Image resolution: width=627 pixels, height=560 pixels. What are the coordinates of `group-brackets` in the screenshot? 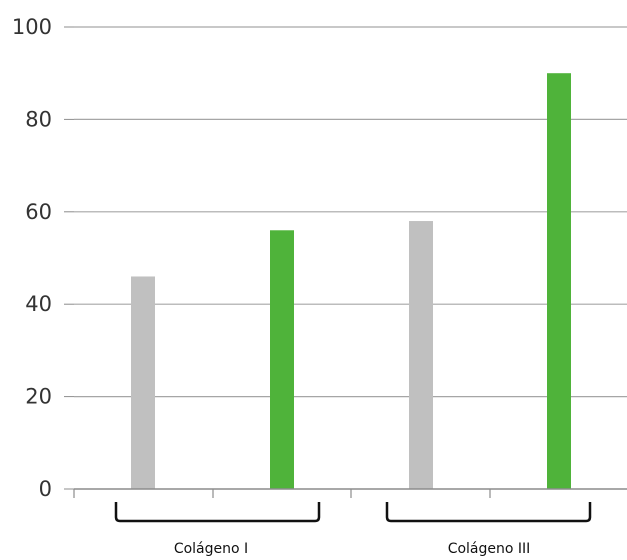 It's located at (353, 512).